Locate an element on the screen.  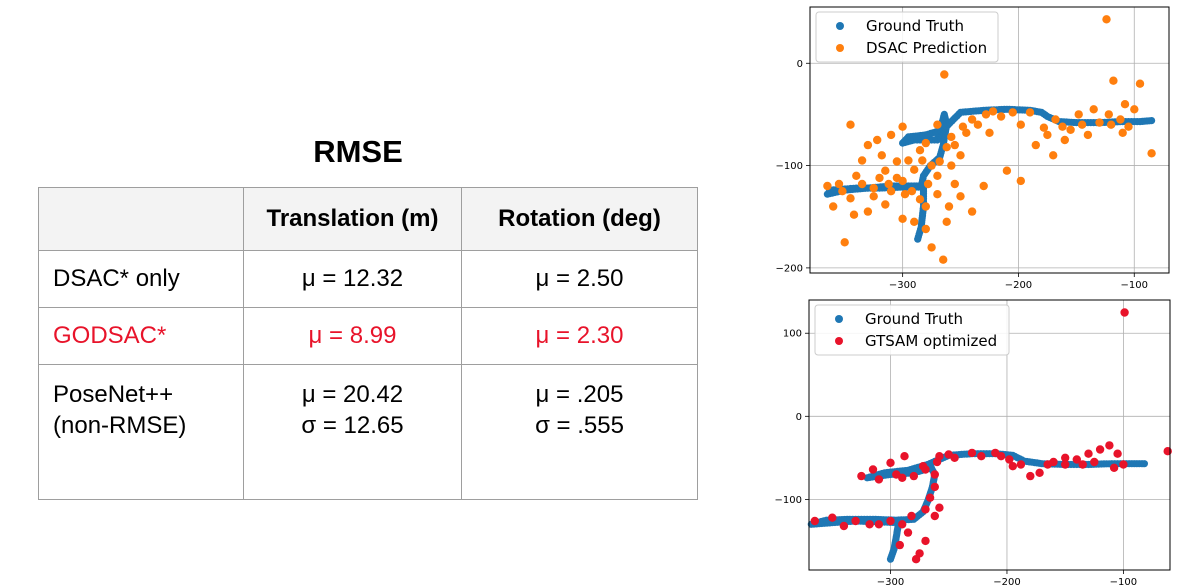
rotation-cell: μ = .205 σ = .555 is located at coordinates (579, 432).